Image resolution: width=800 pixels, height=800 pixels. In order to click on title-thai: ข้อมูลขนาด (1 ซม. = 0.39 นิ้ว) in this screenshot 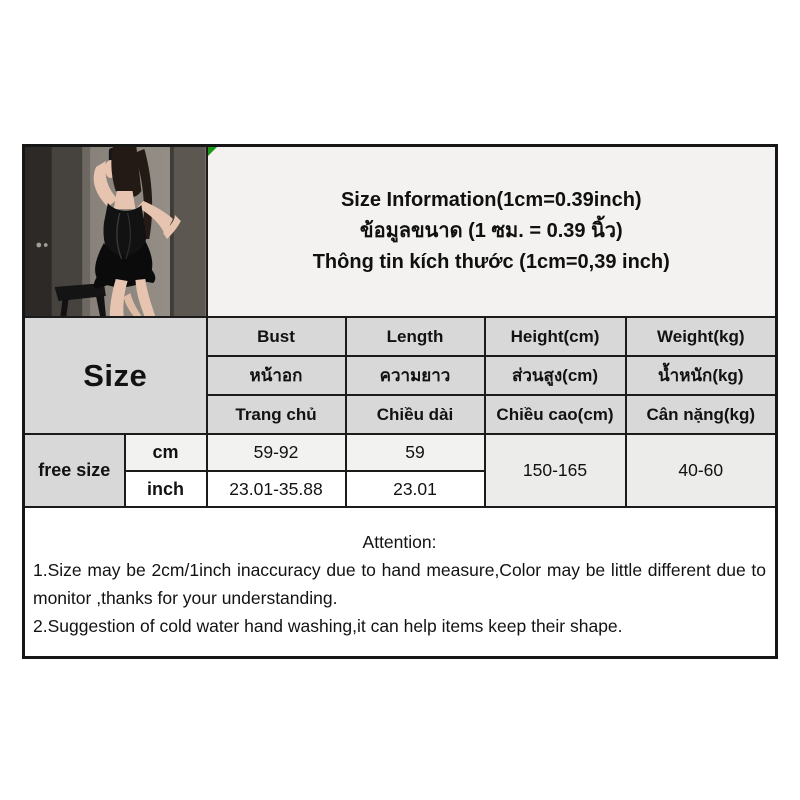, I will do `click(491, 231)`.